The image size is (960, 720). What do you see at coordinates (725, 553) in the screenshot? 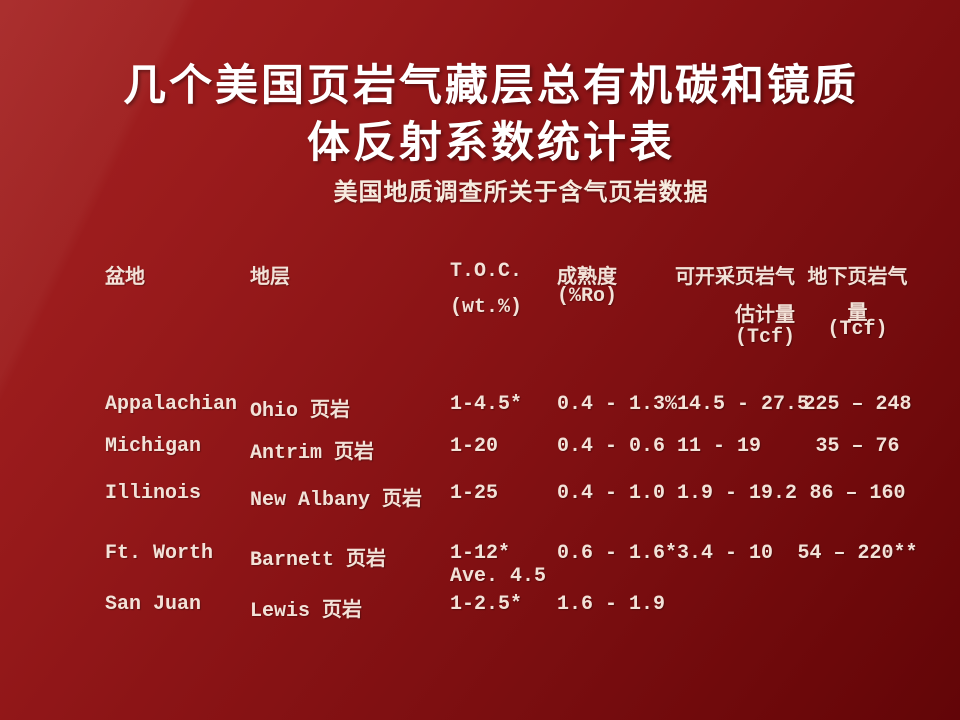
I see `table-row-4-recoverable: 3.4 - 10` at bounding box center [725, 553].